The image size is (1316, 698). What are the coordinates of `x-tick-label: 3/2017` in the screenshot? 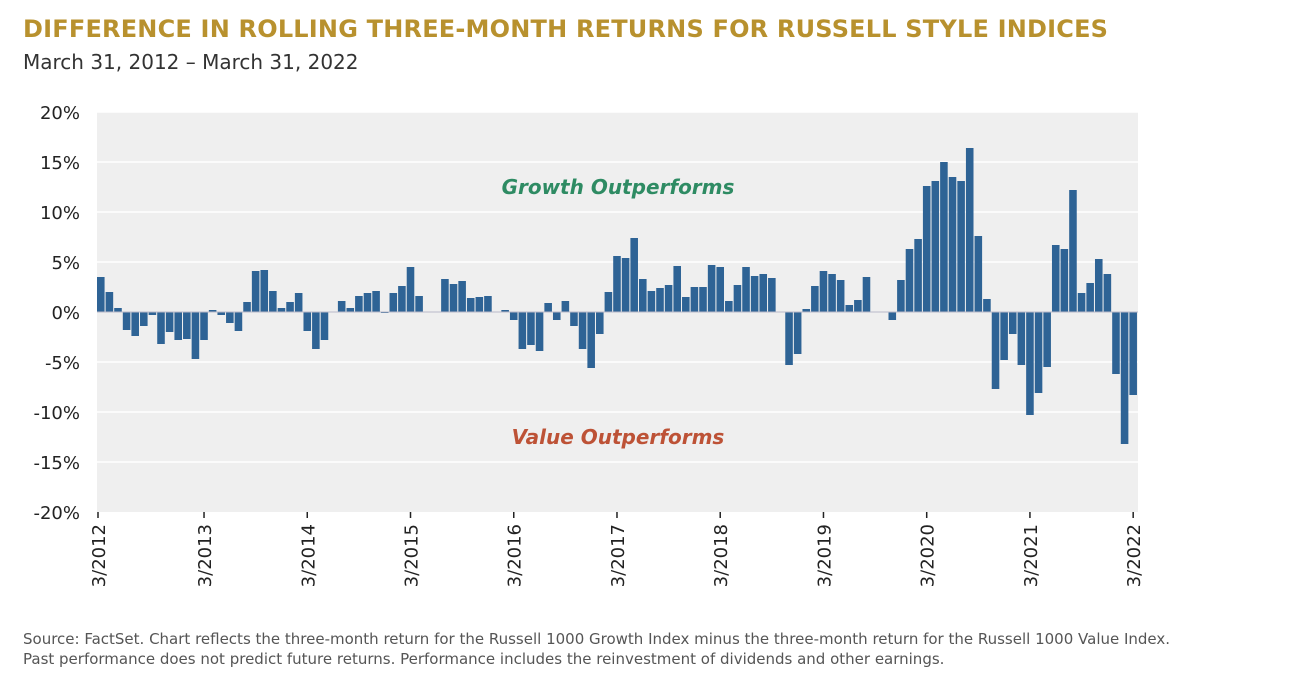 It's located at (618, 555).